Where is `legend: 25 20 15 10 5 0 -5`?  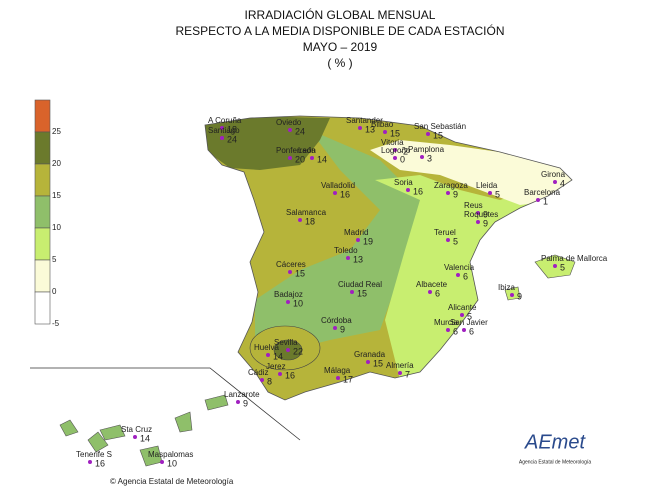
legend: 25 20 15 10 5 0 -5 is located at coordinates (47, 213).